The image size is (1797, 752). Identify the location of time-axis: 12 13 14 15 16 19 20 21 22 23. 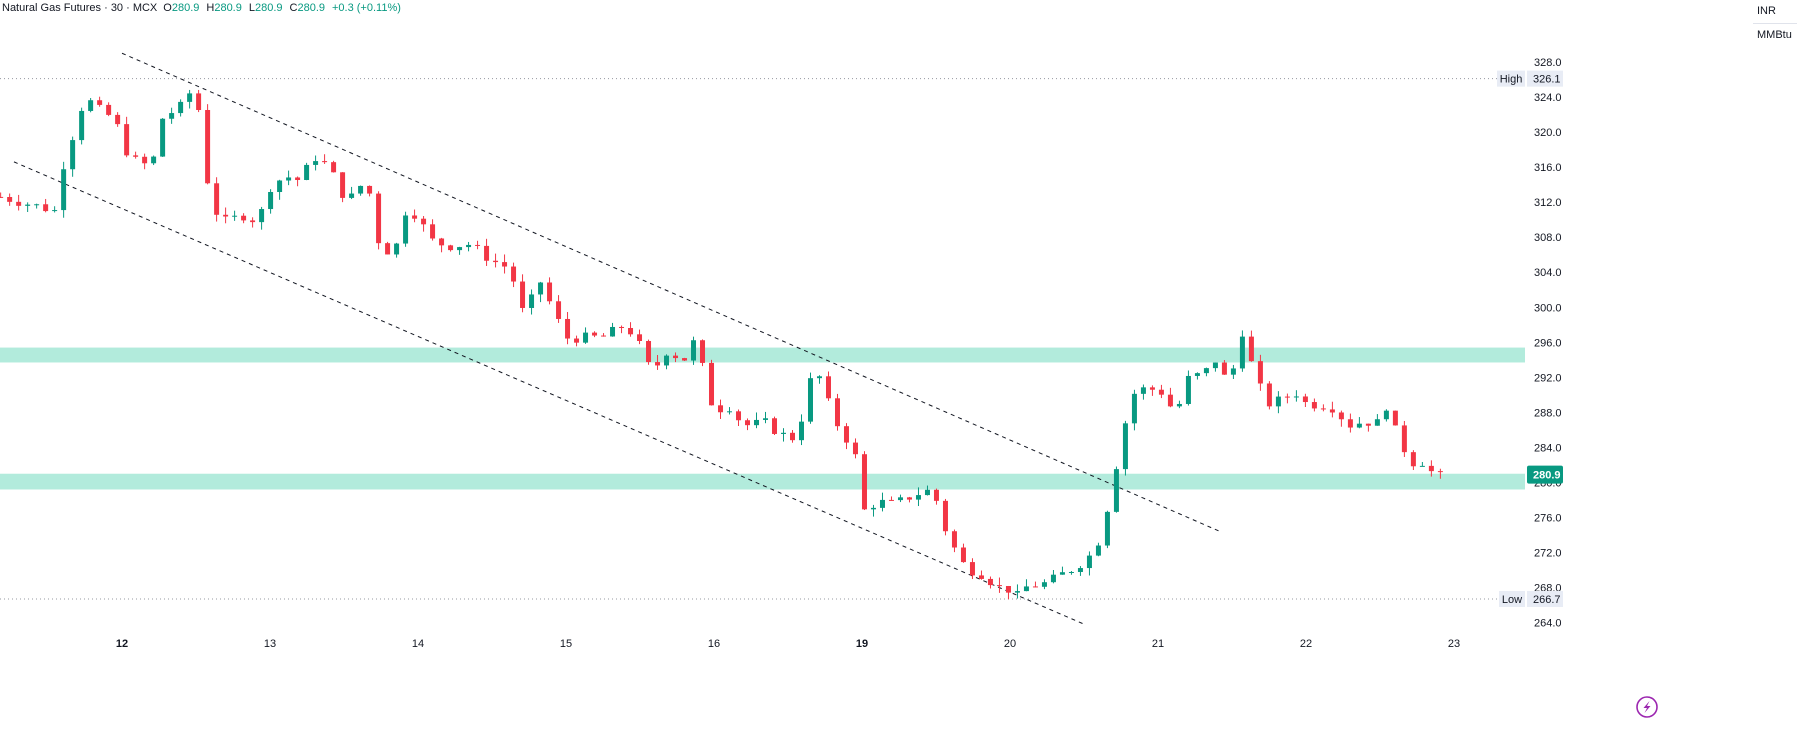
(788, 644).